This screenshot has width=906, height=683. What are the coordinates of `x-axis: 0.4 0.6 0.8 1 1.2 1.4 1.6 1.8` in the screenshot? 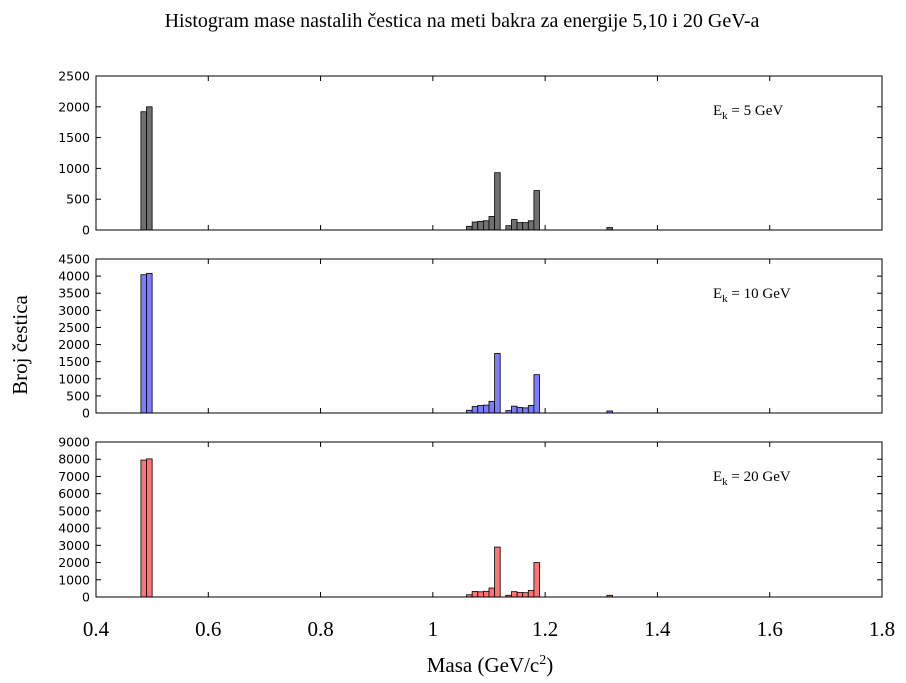 It's located at (489, 629).